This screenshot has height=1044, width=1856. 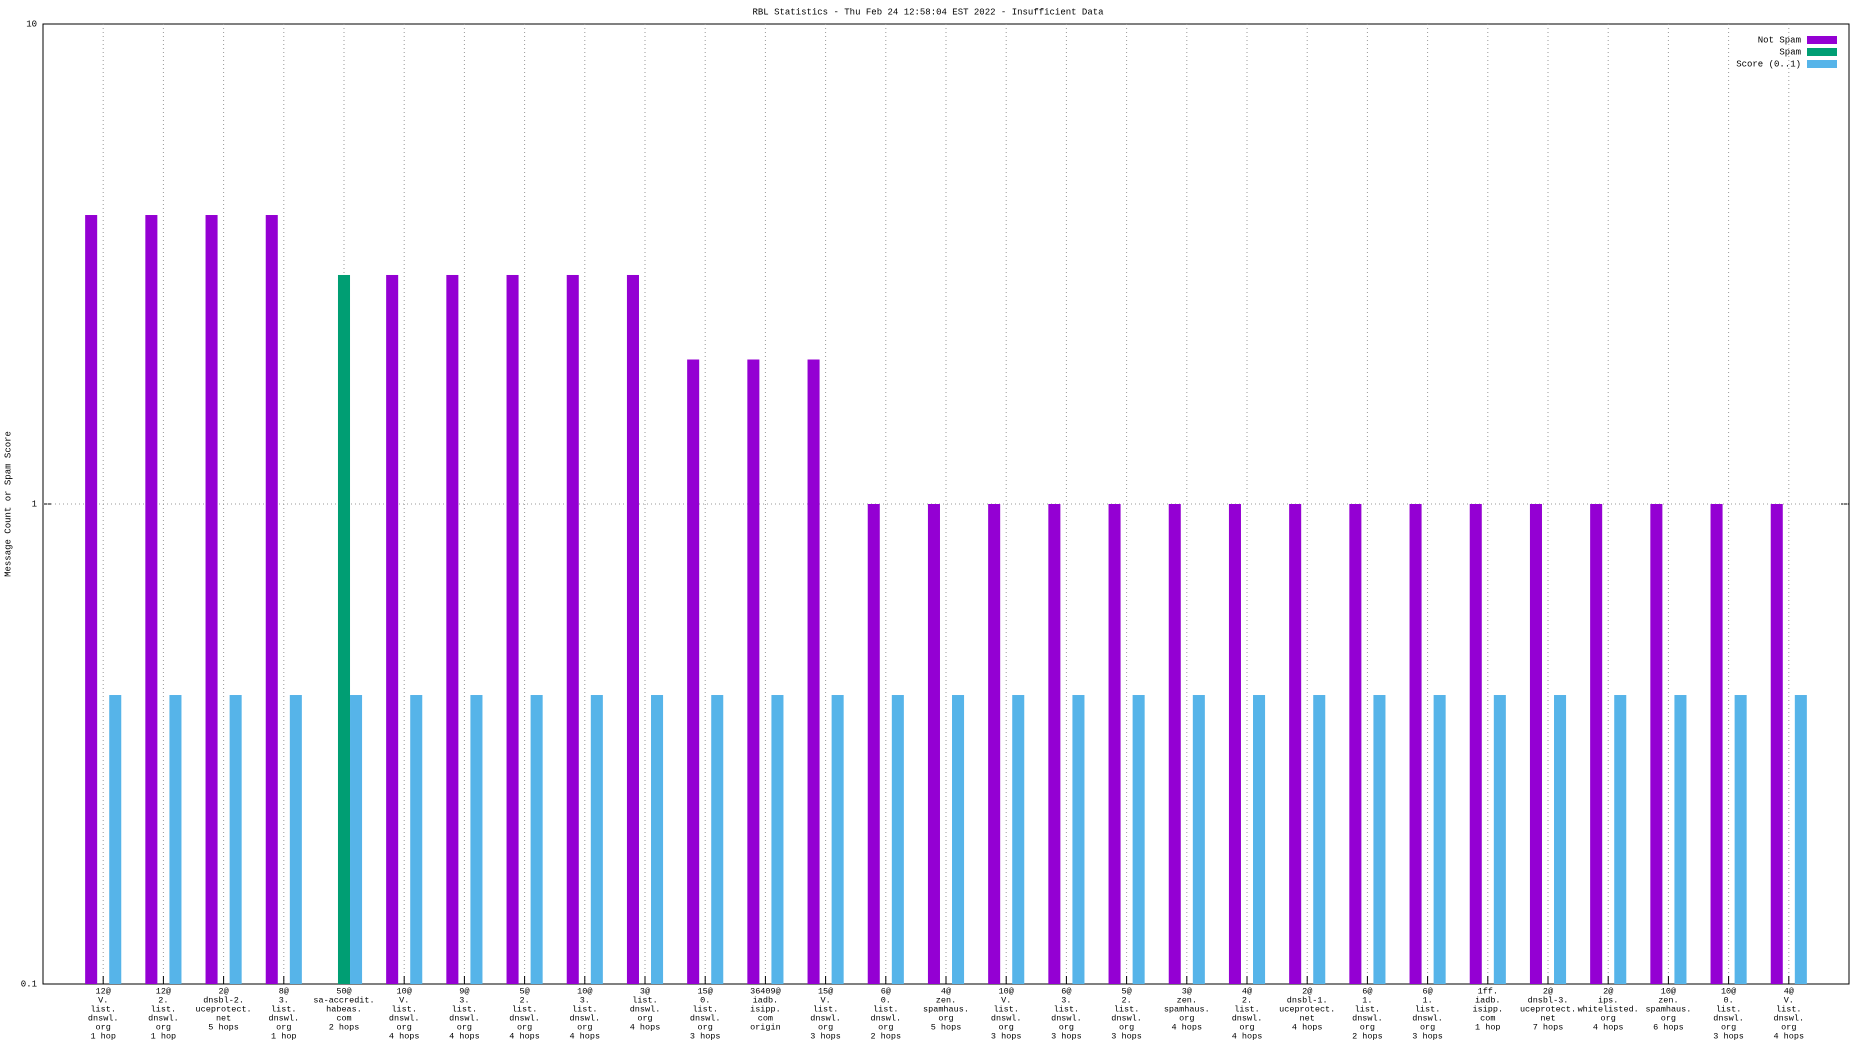 I want to click on x-tick-label: 5@, so click(x=524, y=991).